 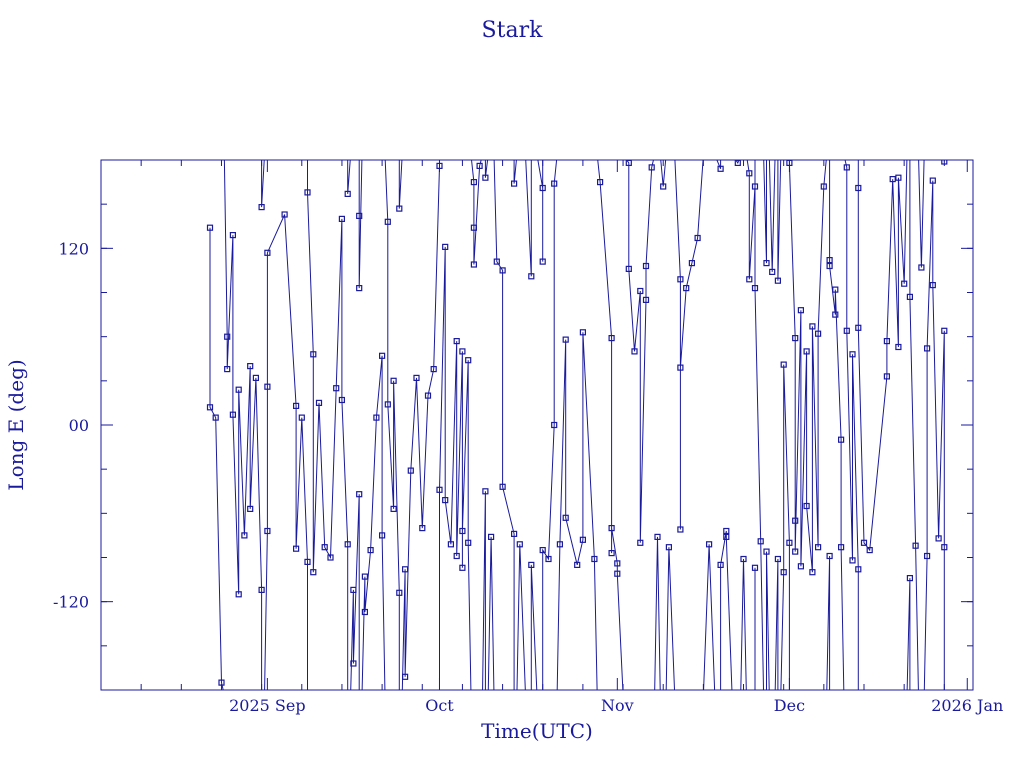 What do you see at coordinates (789, 705) in the screenshot?
I see `x-tick-label: Dec` at bounding box center [789, 705].